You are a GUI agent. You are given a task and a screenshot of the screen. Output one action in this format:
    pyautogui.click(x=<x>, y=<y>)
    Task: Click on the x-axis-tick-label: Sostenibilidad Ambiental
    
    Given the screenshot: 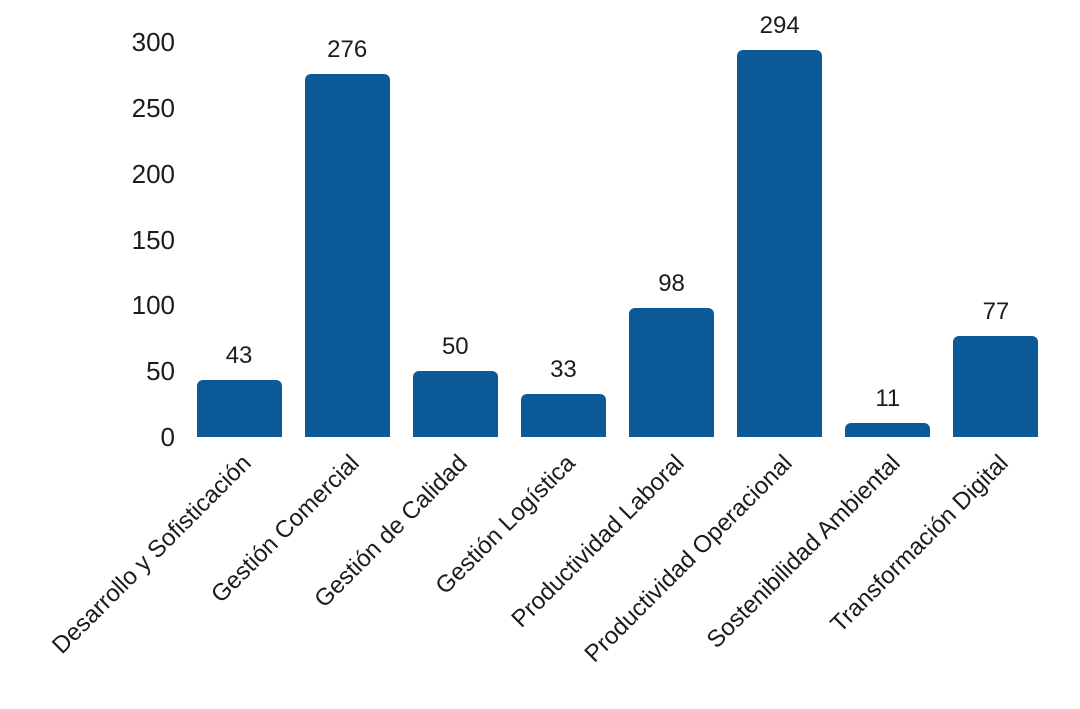 What is the action you would take?
    pyautogui.click(x=803, y=551)
    